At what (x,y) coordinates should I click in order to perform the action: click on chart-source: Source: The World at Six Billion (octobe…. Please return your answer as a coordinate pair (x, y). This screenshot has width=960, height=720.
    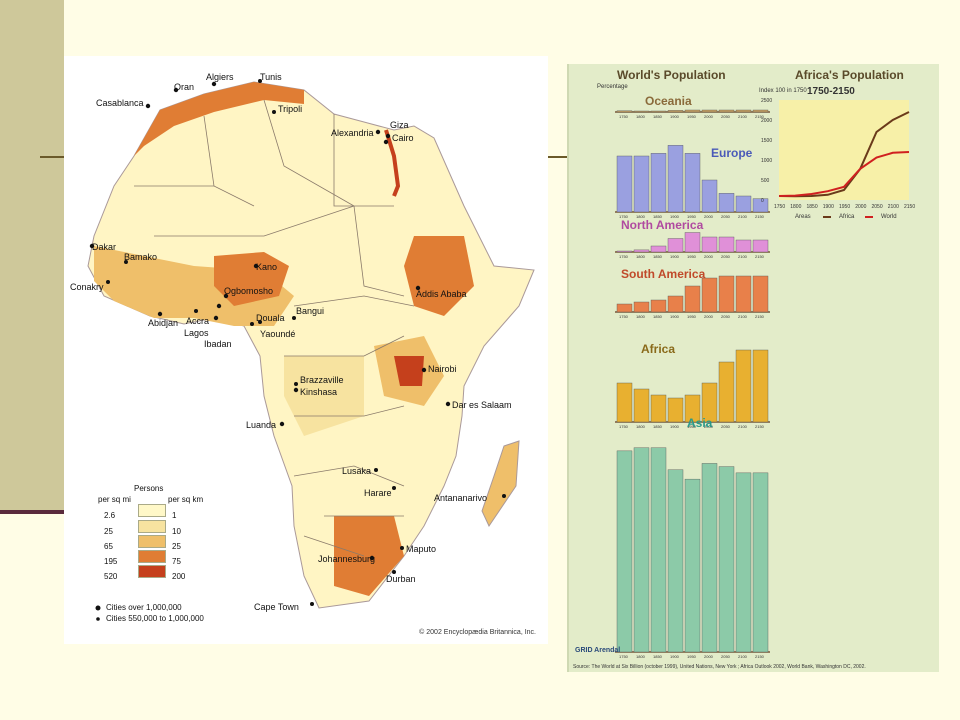
    Looking at the image, I should click on (719, 667).